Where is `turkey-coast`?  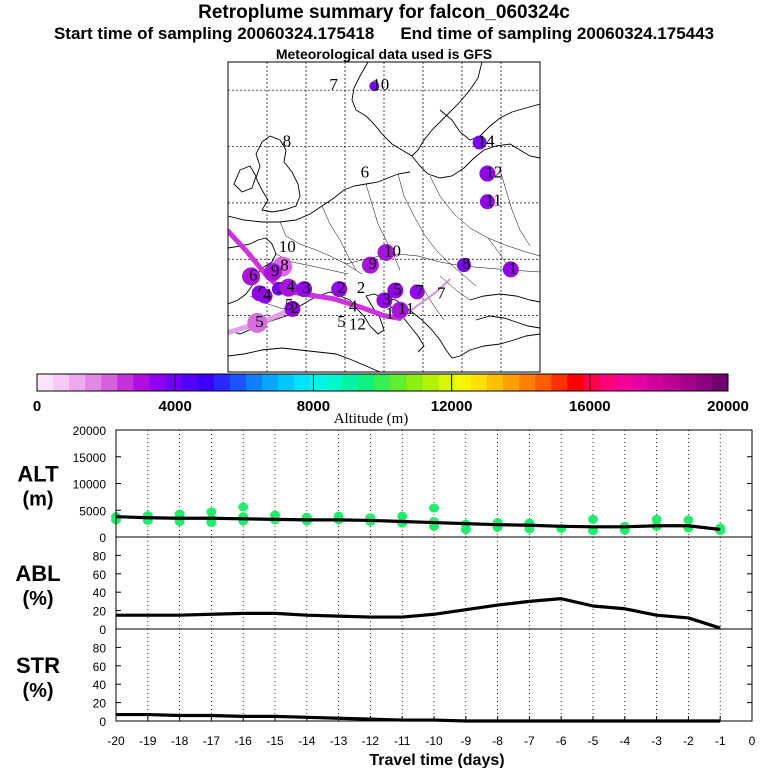
turkey-coast is located at coordinates (507, 322).